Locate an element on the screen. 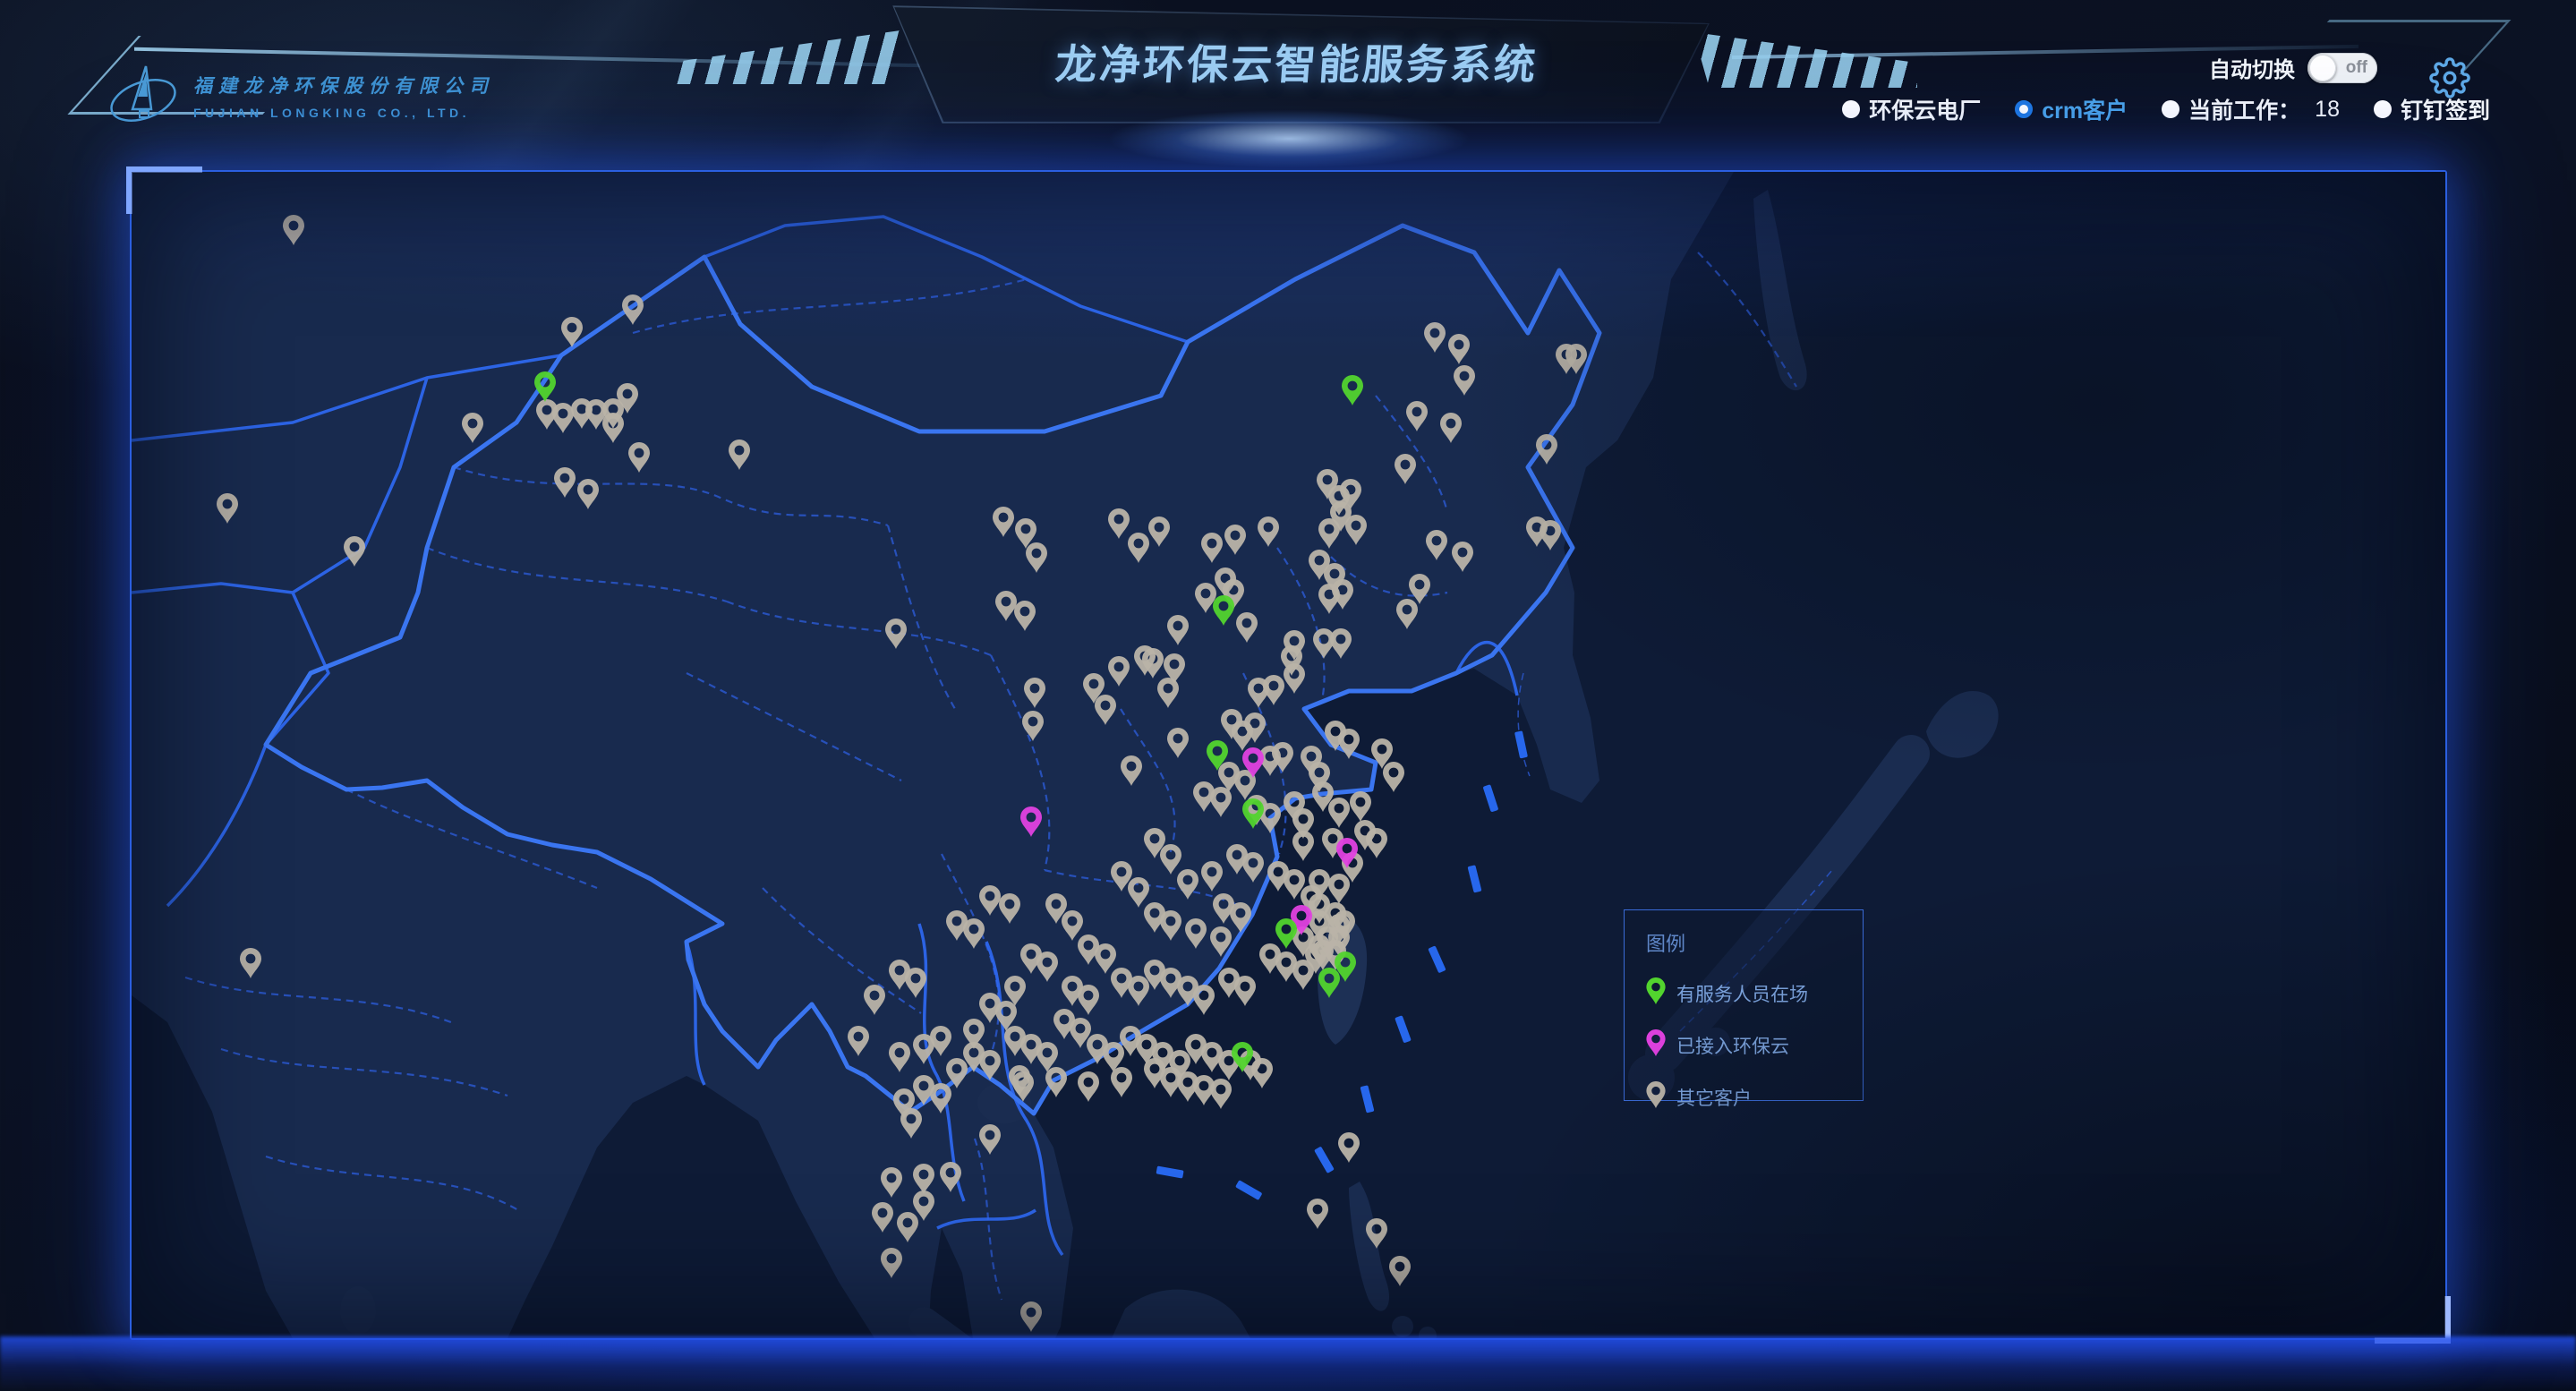 The height and width of the screenshot is (1391, 2576). map-legend: 图例 有服务人员在场 已接入环保云 其它客户 is located at coordinates (1744, 1009).